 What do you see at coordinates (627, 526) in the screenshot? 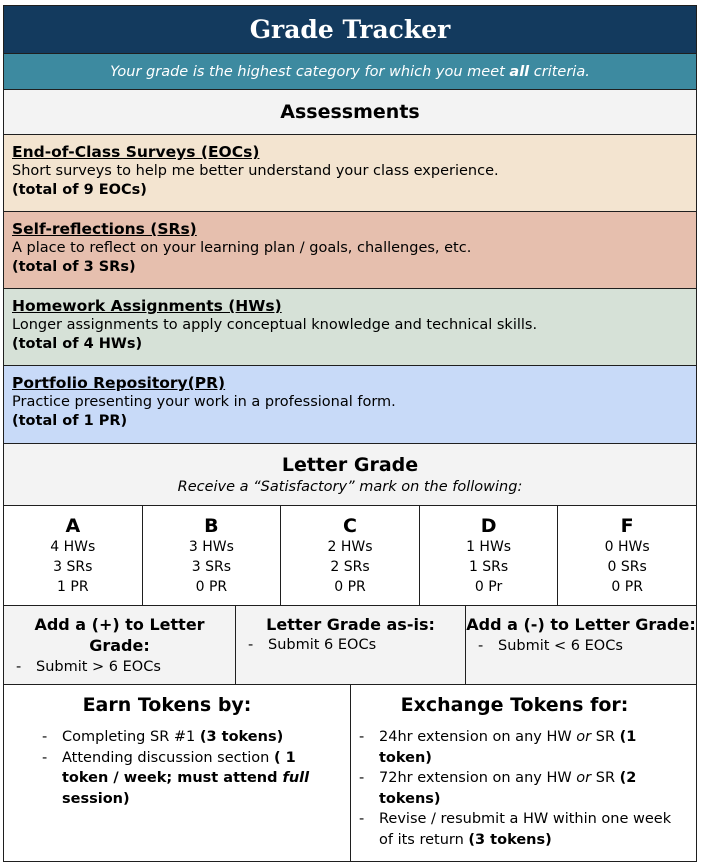
I see `grade-letter: F` at bounding box center [627, 526].